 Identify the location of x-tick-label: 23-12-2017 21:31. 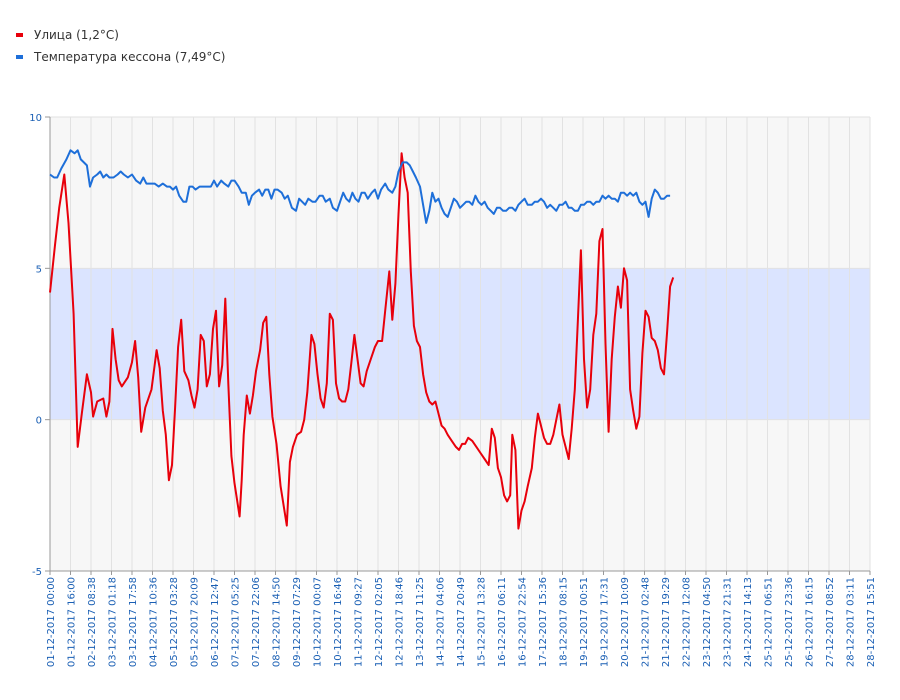
(728, 622).